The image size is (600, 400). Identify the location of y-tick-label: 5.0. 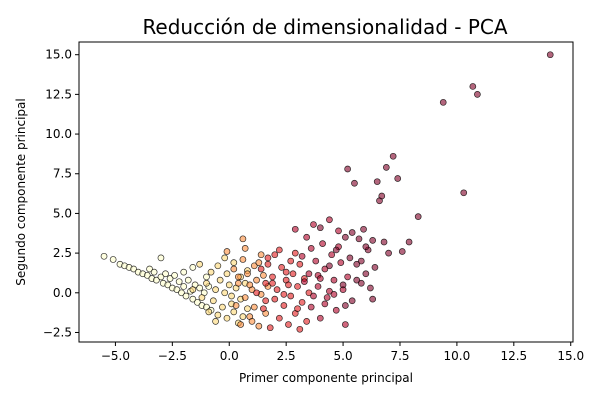
(62, 213).